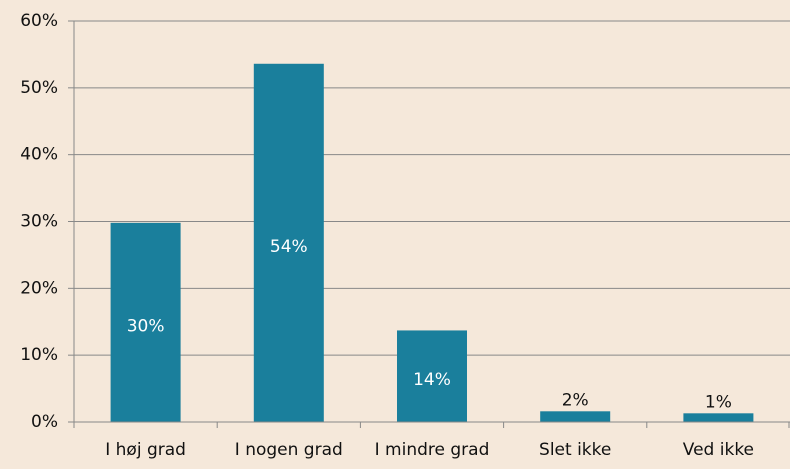 Image resolution: width=790 pixels, height=469 pixels. What do you see at coordinates (39, 21) in the screenshot?
I see `y-tick-label: 60%` at bounding box center [39, 21].